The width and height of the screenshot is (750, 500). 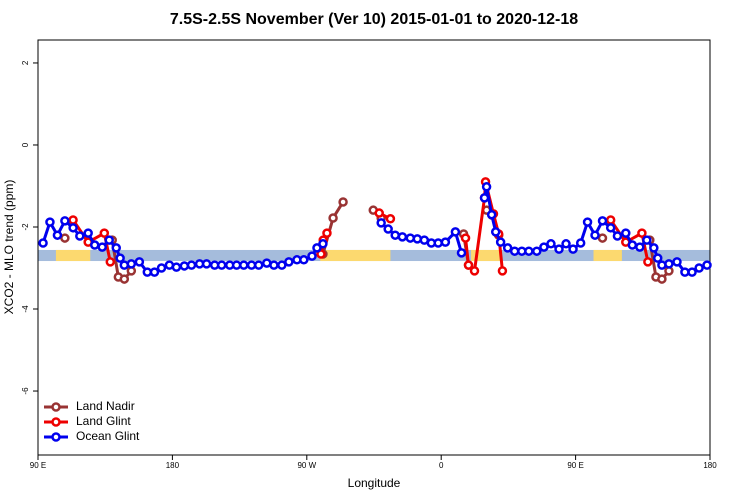 What do you see at coordinates (306, 465) in the screenshot?
I see `x-tick-label: 90 W` at bounding box center [306, 465].